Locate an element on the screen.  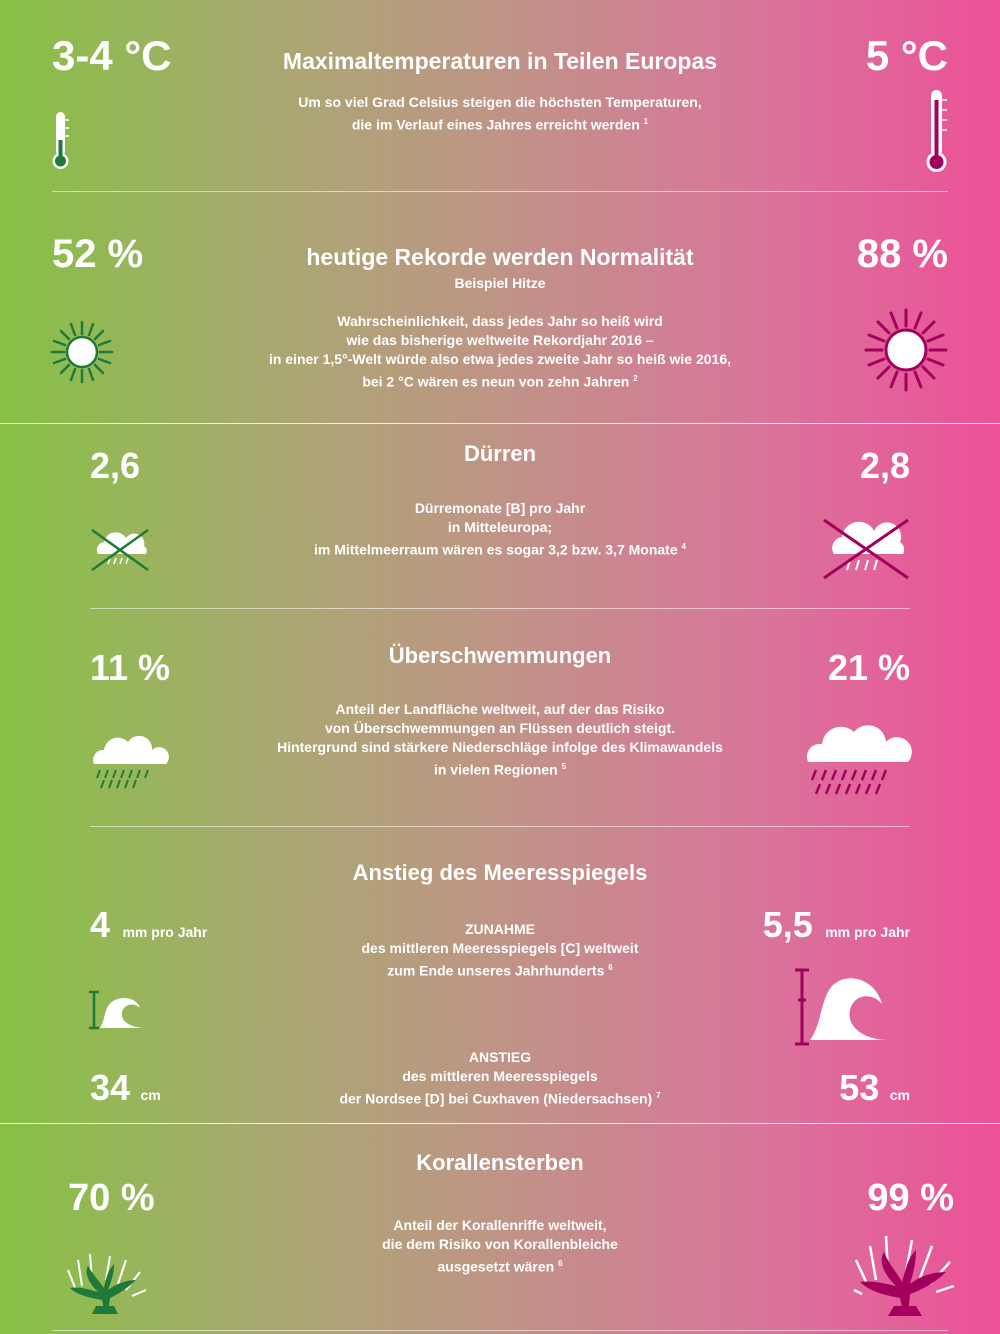
sealevel-left-rise: 34 cm is located at coordinates (125, 1088).